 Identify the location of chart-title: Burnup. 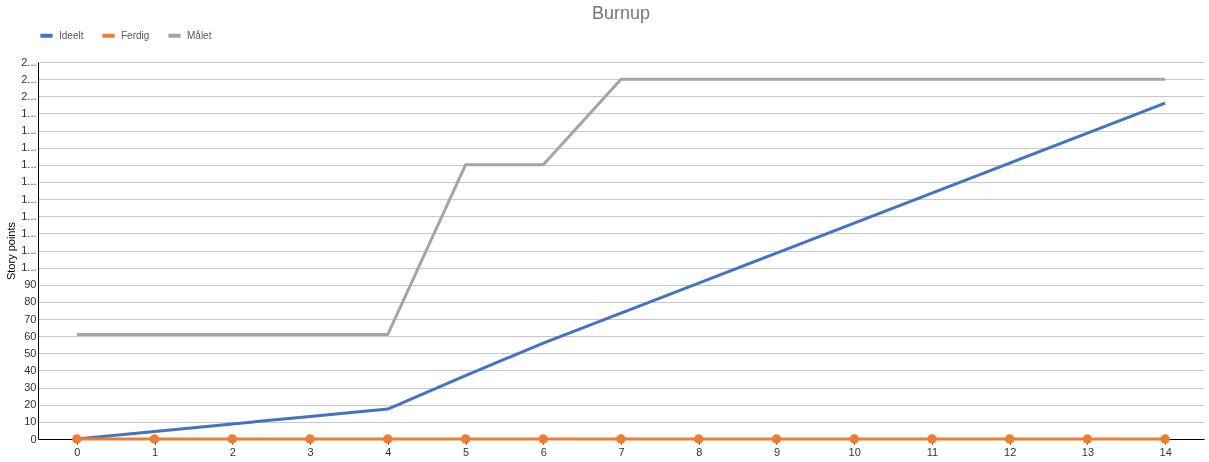
(621, 13).